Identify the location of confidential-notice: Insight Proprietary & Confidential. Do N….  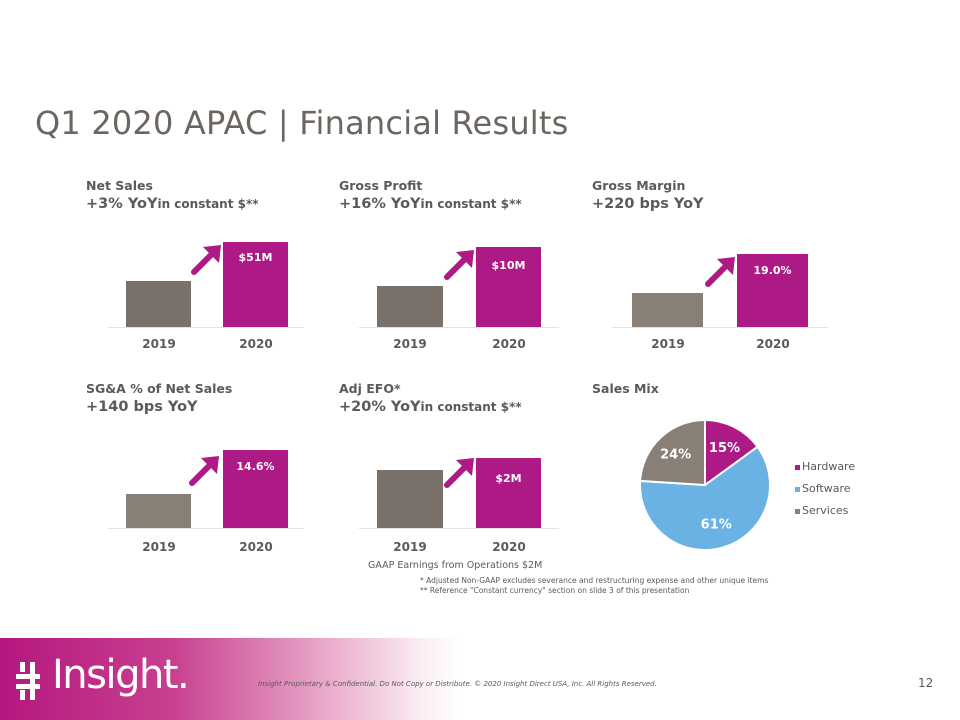
(457, 684).